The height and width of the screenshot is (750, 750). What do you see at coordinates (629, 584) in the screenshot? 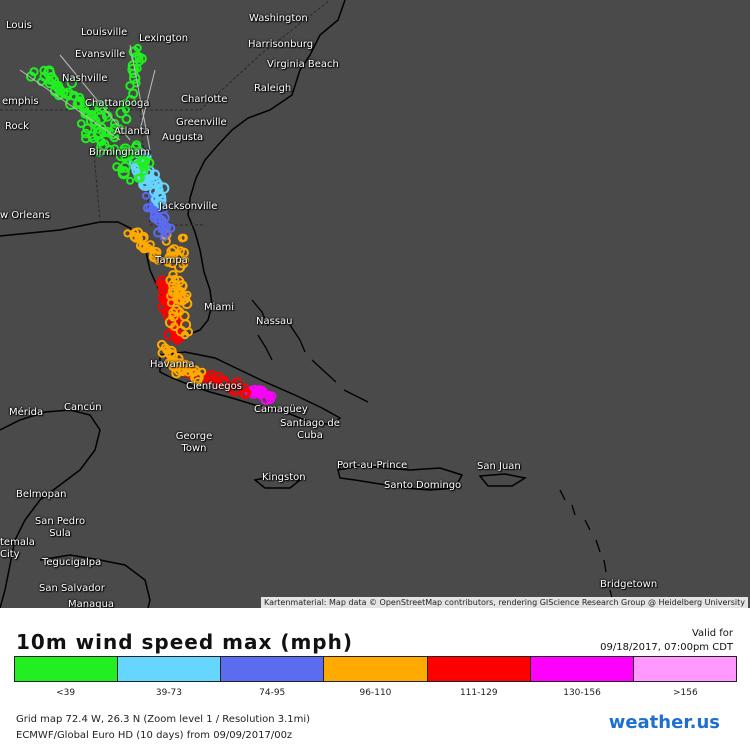
I see `city-label-bridgetown: Bridgetown` at bounding box center [629, 584].